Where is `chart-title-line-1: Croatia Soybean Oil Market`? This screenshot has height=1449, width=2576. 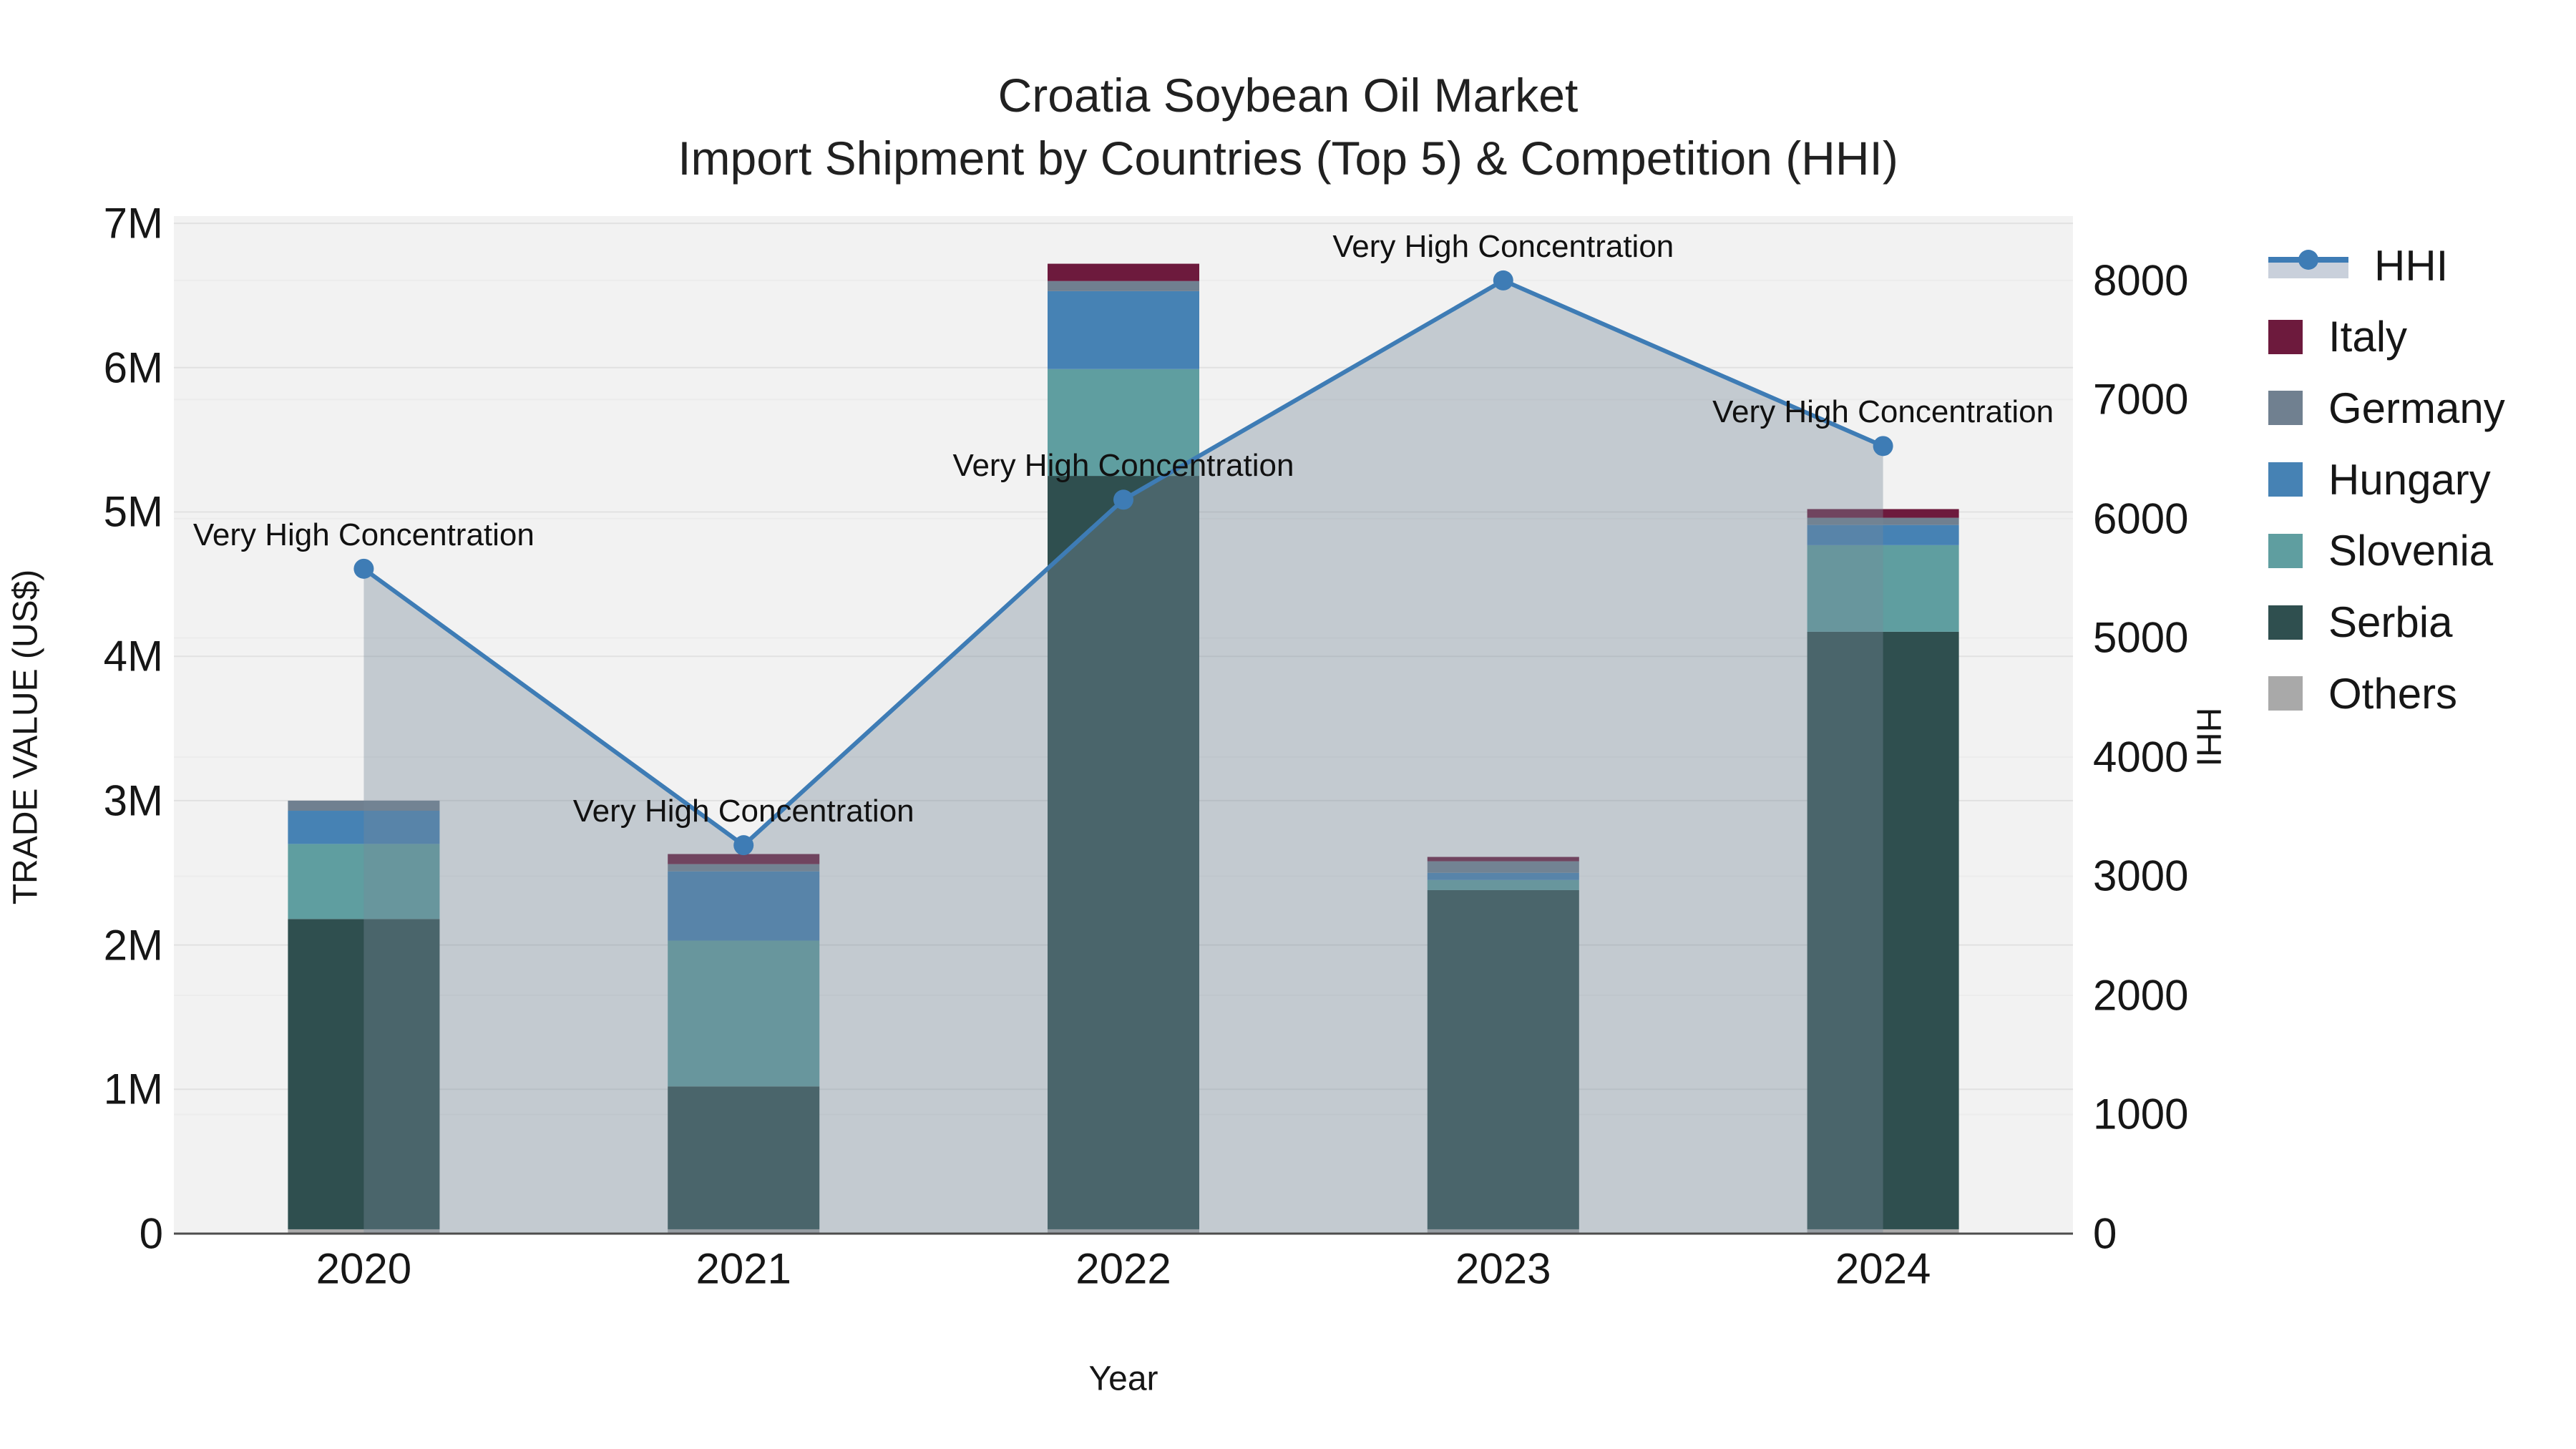
chart-title-line-1: Croatia Soybean Oil Market is located at coordinates (1288, 95).